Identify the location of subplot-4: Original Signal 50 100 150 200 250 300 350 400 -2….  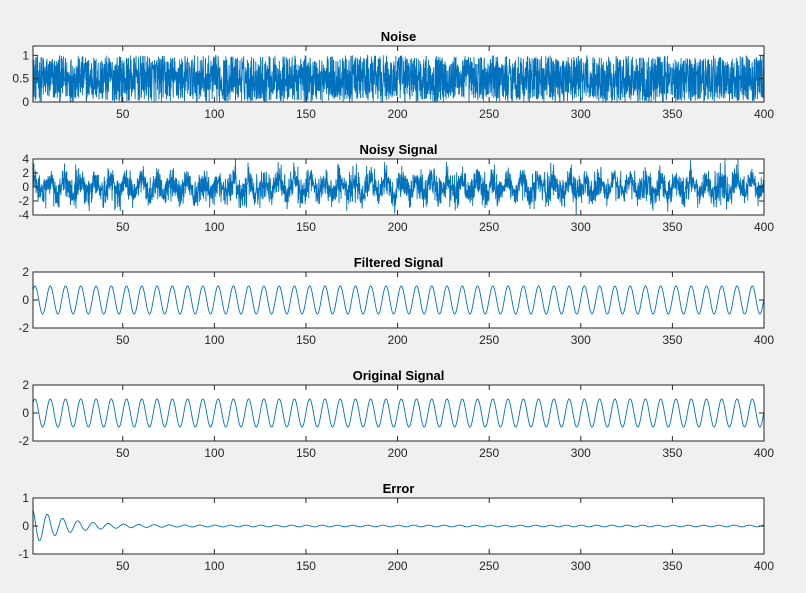
(396, 414).